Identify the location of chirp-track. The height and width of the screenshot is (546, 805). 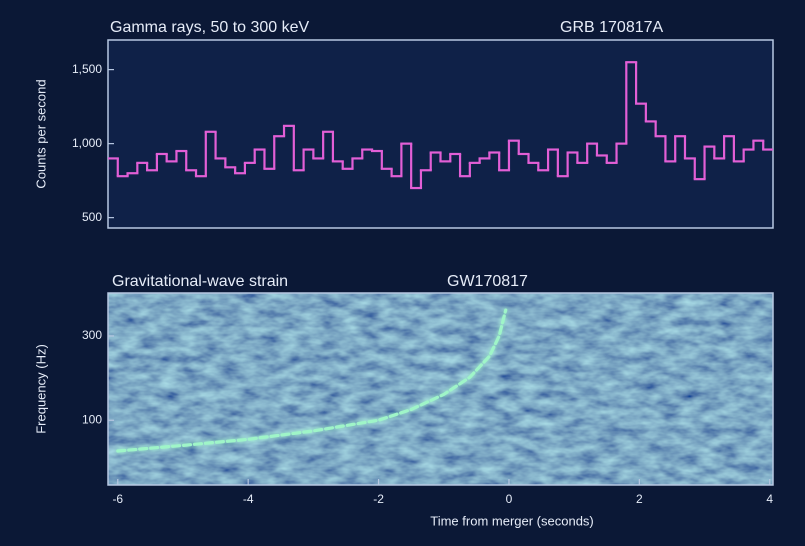
(312, 380).